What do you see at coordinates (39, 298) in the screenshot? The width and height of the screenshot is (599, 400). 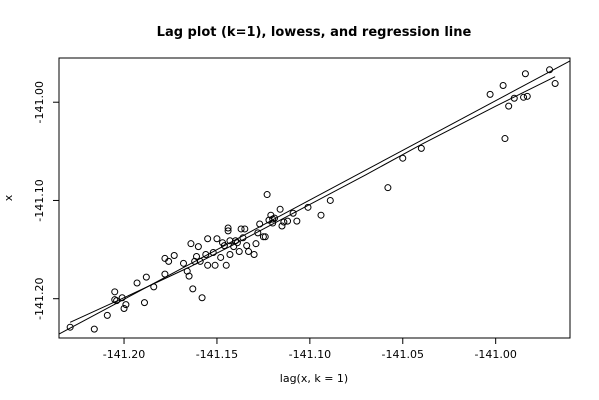 I see `y-tick-label: -141.20` at bounding box center [39, 298].